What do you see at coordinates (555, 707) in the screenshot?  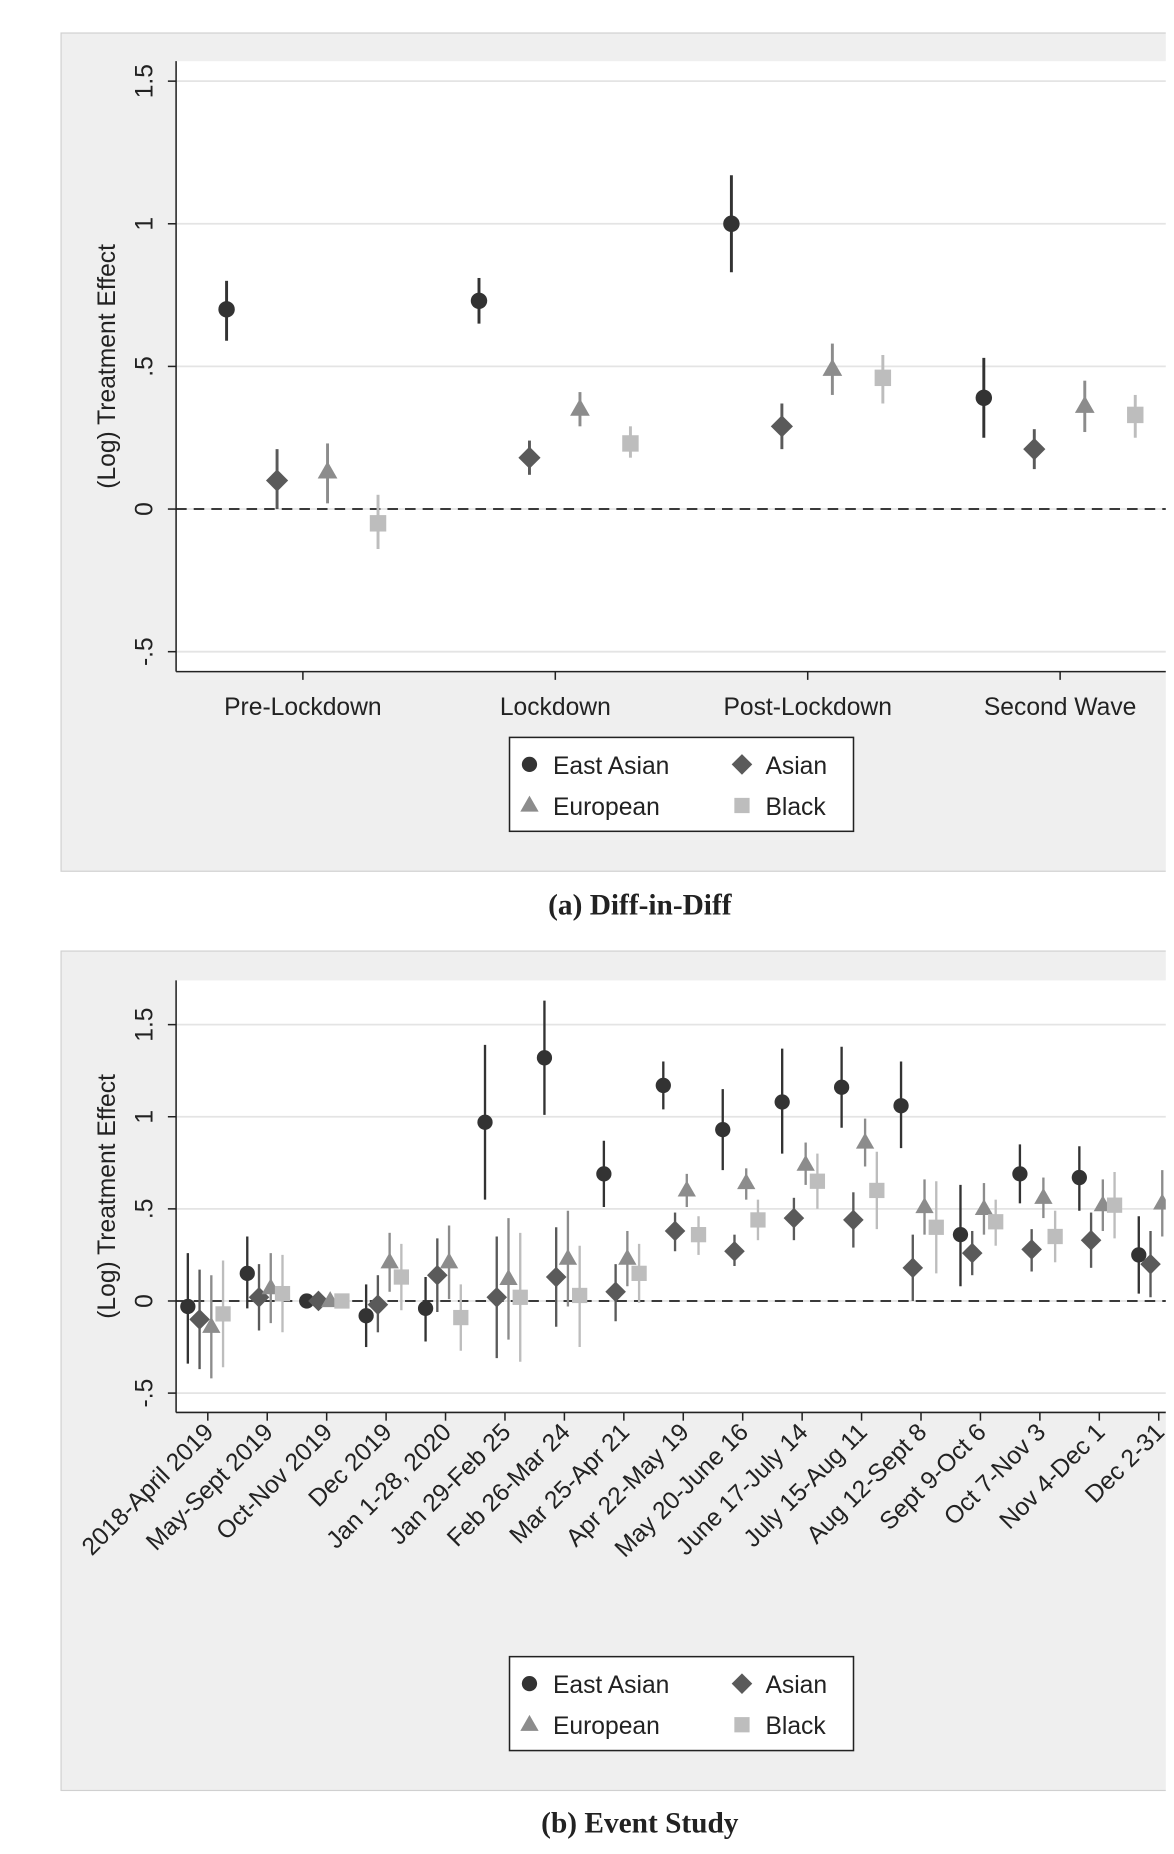 I see `x-tick-label: Lockdown` at bounding box center [555, 707].